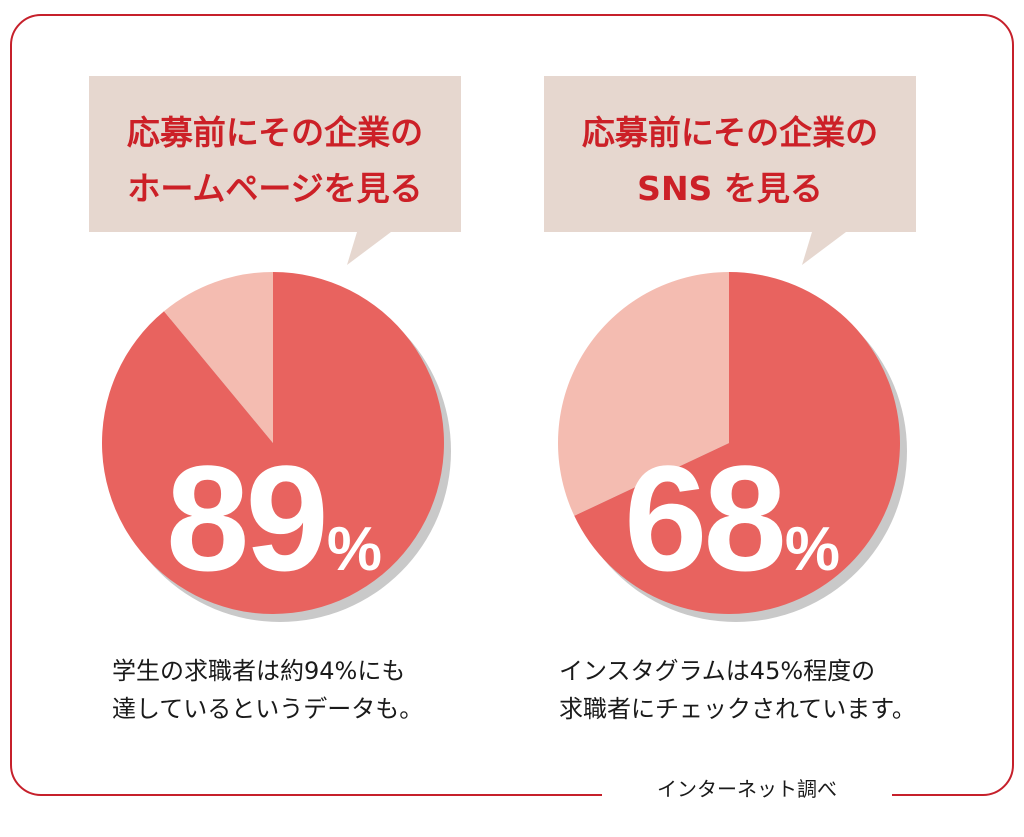  Describe the element at coordinates (737, 690) in the screenshot. I see `caption-sns: インスタグラムは45%程度の 求職者にチェックされています。` at that location.